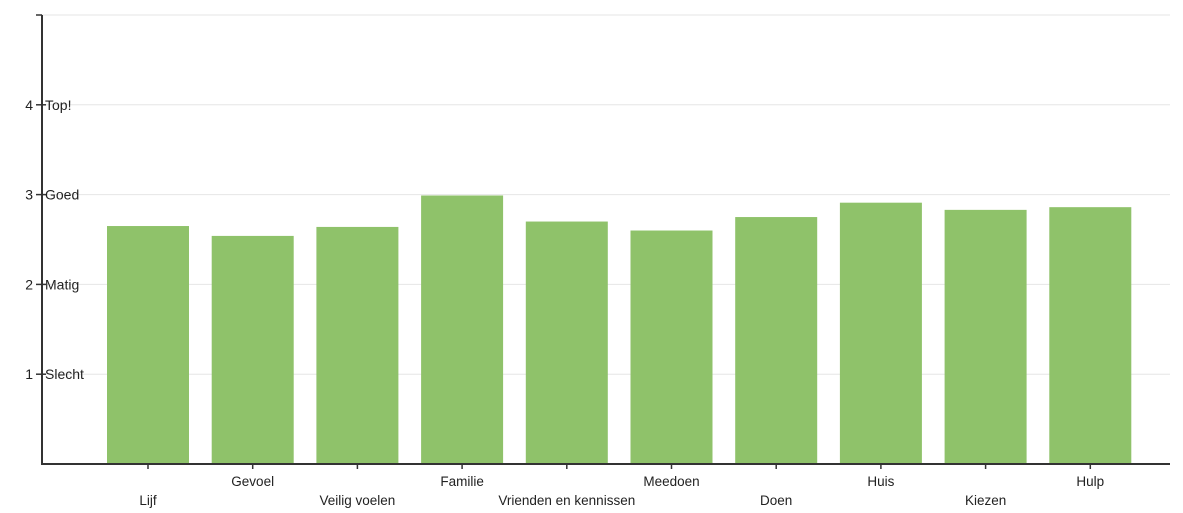  I want to click on x-tick-label: Familie, so click(462, 481).